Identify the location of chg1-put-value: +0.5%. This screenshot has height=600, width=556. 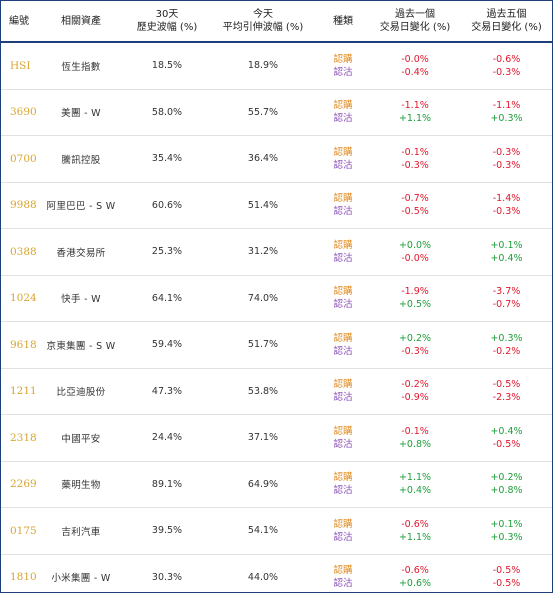
(415, 305).